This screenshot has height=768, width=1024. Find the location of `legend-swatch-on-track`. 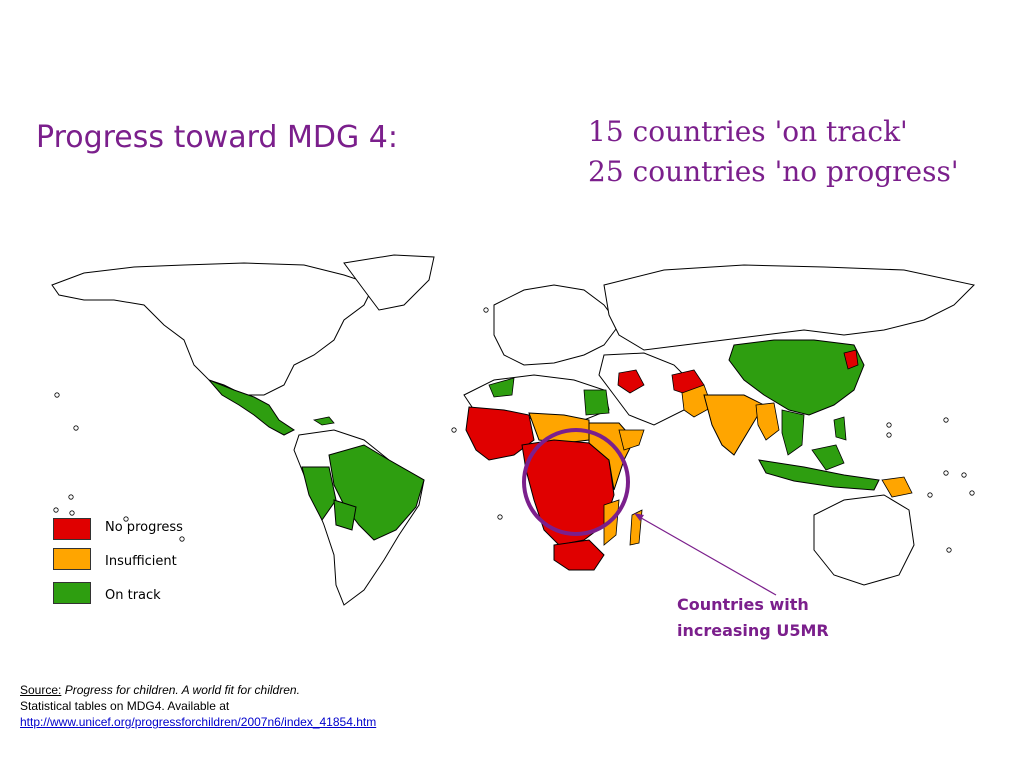

legend-swatch-on-track is located at coordinates (72, 593).